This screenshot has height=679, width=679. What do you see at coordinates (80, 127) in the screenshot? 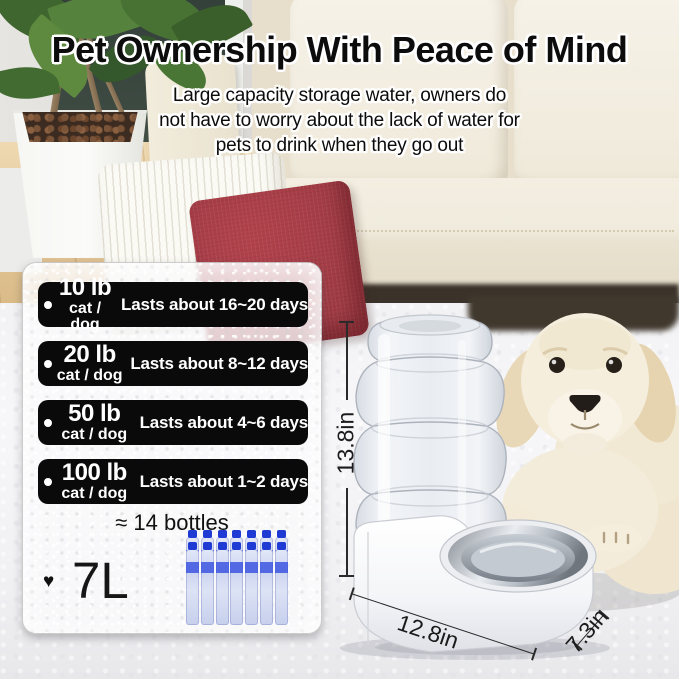
I see `planter-soil` at bounding box center [80, 127].